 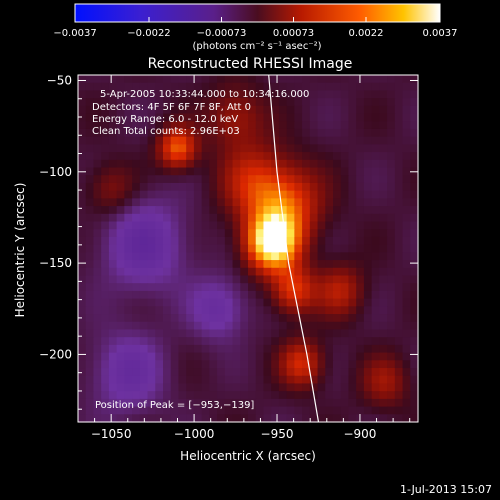 I want to click on x-tick-label: −950, so click(x=277, y=434).